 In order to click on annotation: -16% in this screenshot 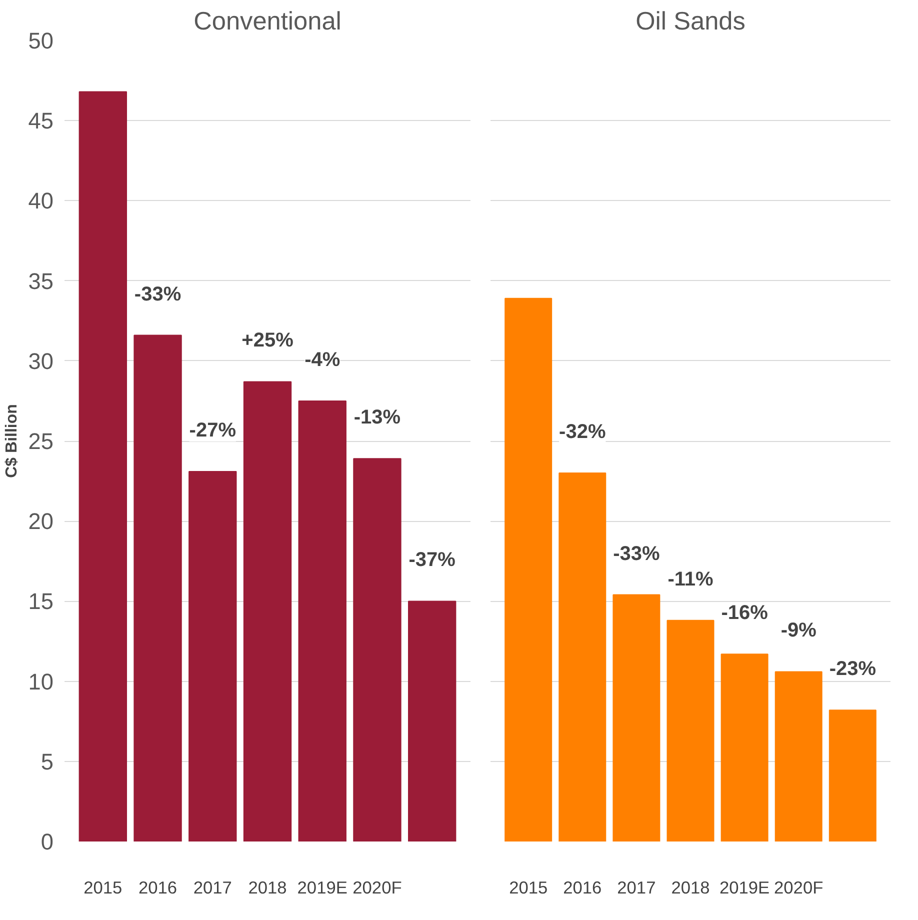, I will do `click(744, 613)`.